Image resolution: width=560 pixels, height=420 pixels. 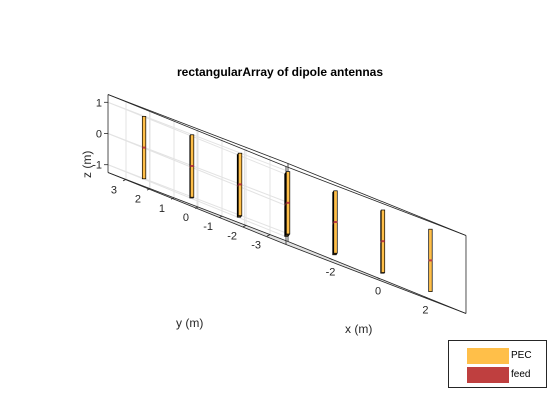 I want to click on pec-swatch, so click(x=488, y=356).